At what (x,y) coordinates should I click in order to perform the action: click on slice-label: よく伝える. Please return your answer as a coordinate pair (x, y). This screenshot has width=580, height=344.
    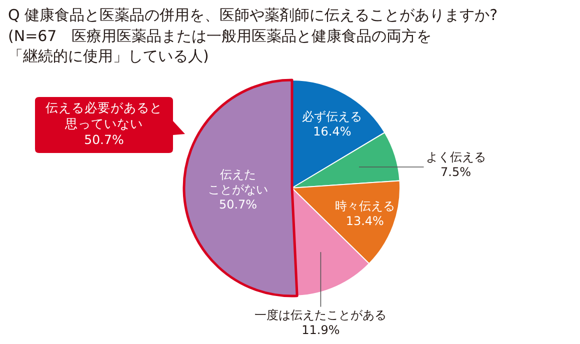
    Looking at the image, I should click on (456, 157).